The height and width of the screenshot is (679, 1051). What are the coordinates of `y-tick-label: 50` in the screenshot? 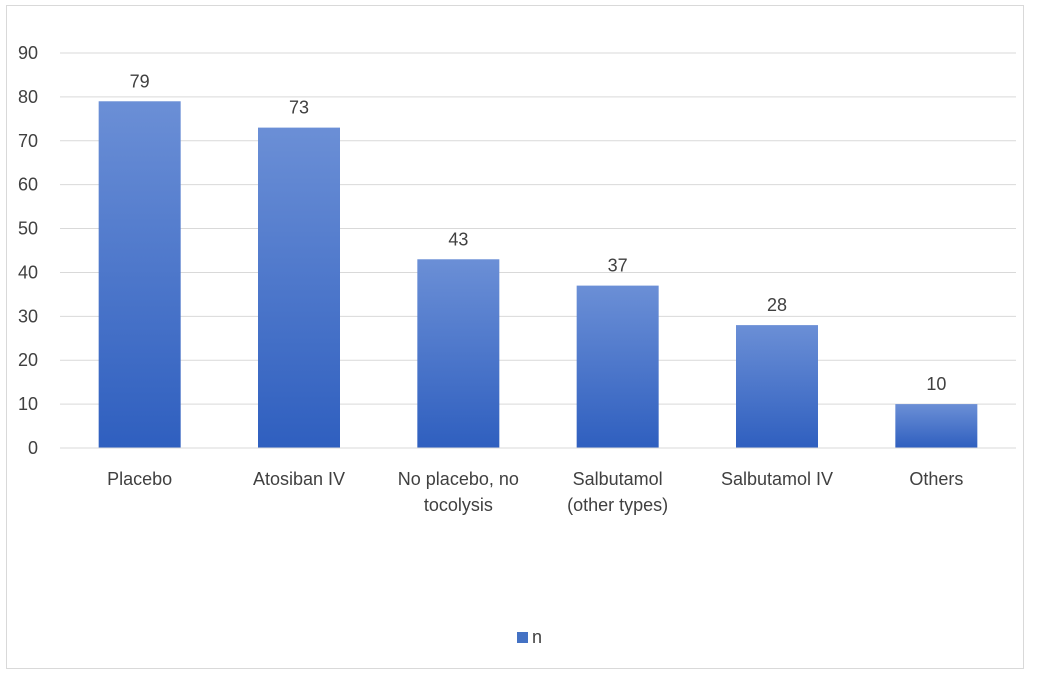 It's located at (28, 229).